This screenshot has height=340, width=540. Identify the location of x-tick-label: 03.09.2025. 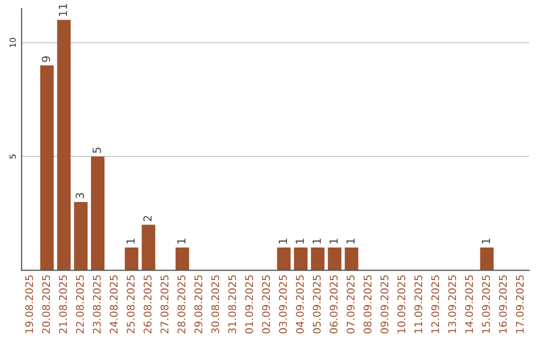
(283, 304).